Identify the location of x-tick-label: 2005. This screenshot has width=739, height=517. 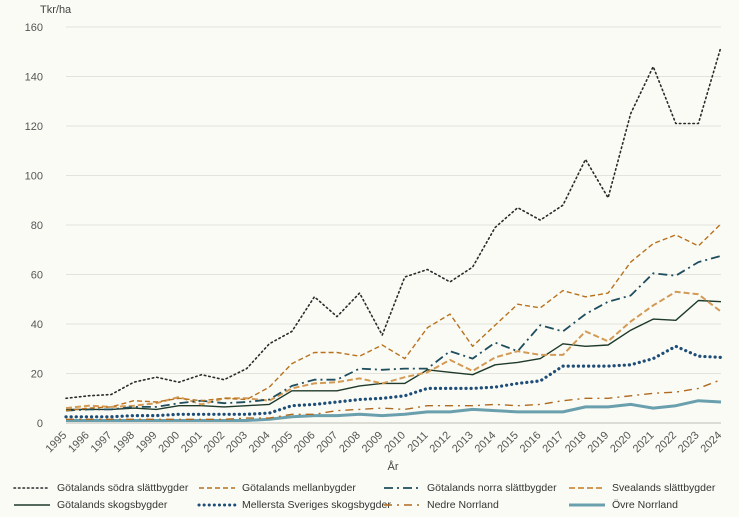
(282, 442).